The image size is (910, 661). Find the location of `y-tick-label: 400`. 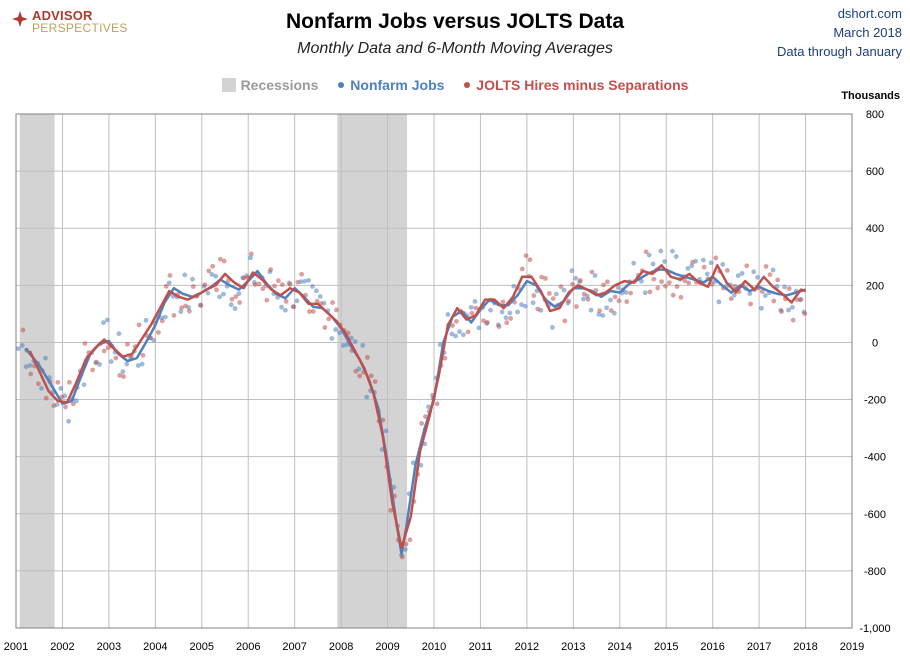

y-tick-label: 400 is located at coordinates (875, 229).